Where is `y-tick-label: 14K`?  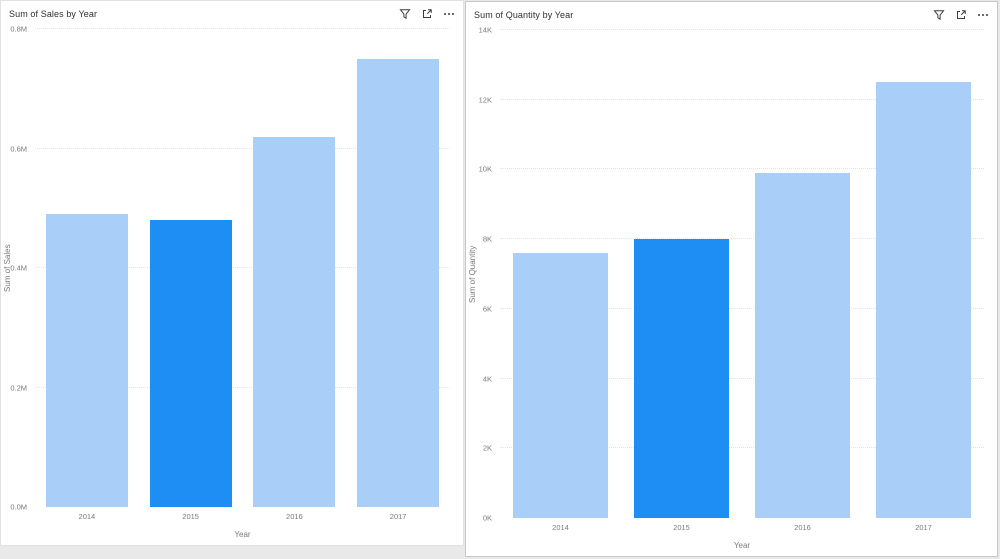 y-tick-label: 14K is located at coordinates (485, 30).